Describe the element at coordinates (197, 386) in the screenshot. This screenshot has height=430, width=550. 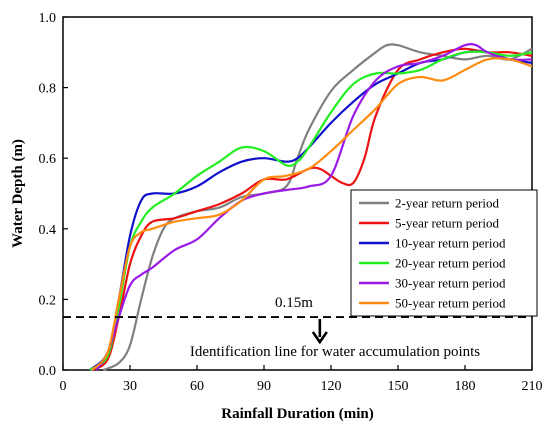
I see `x-tick-label: 60` at that location.